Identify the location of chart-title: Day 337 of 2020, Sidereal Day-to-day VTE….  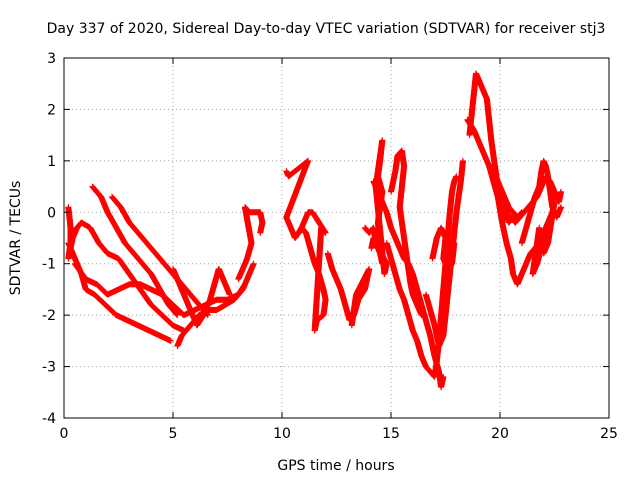
(326, 29).